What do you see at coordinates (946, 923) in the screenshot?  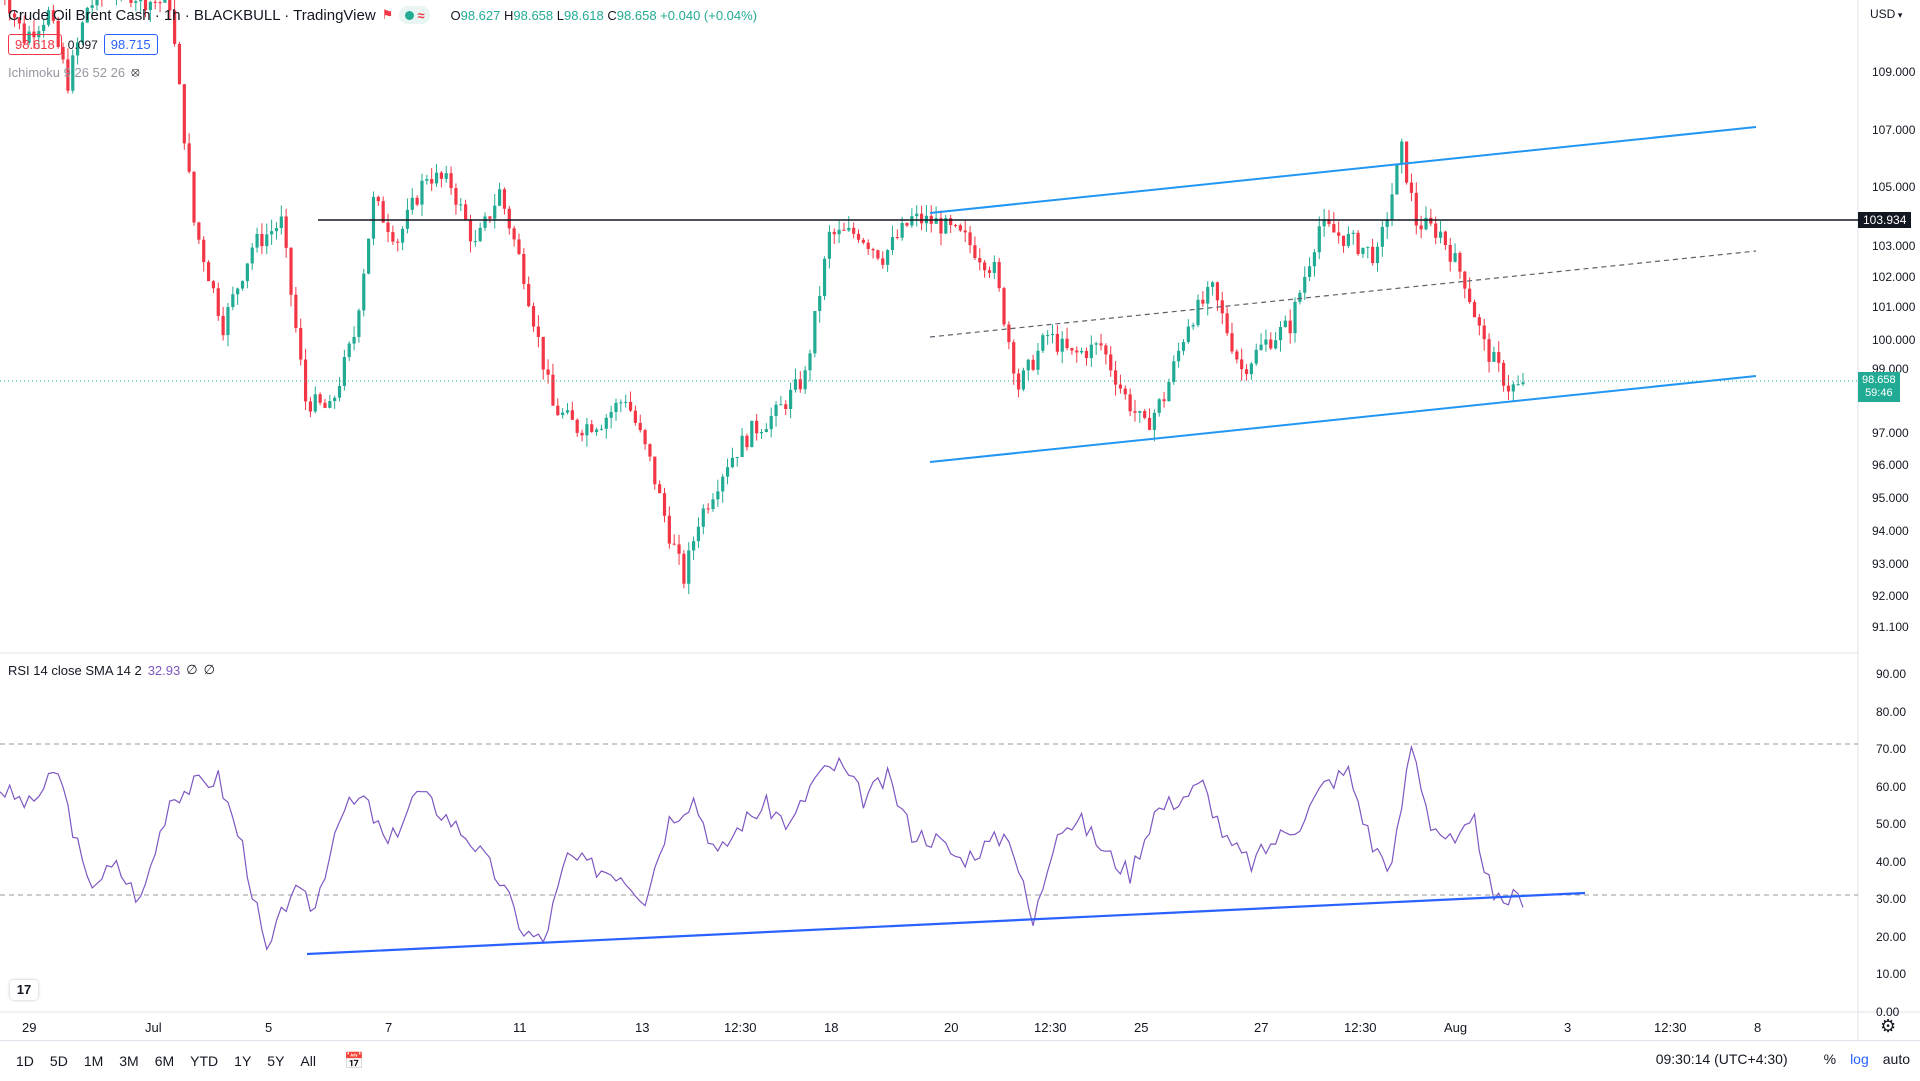 I see `rsi-trendline` at bounding box center [946, 923].